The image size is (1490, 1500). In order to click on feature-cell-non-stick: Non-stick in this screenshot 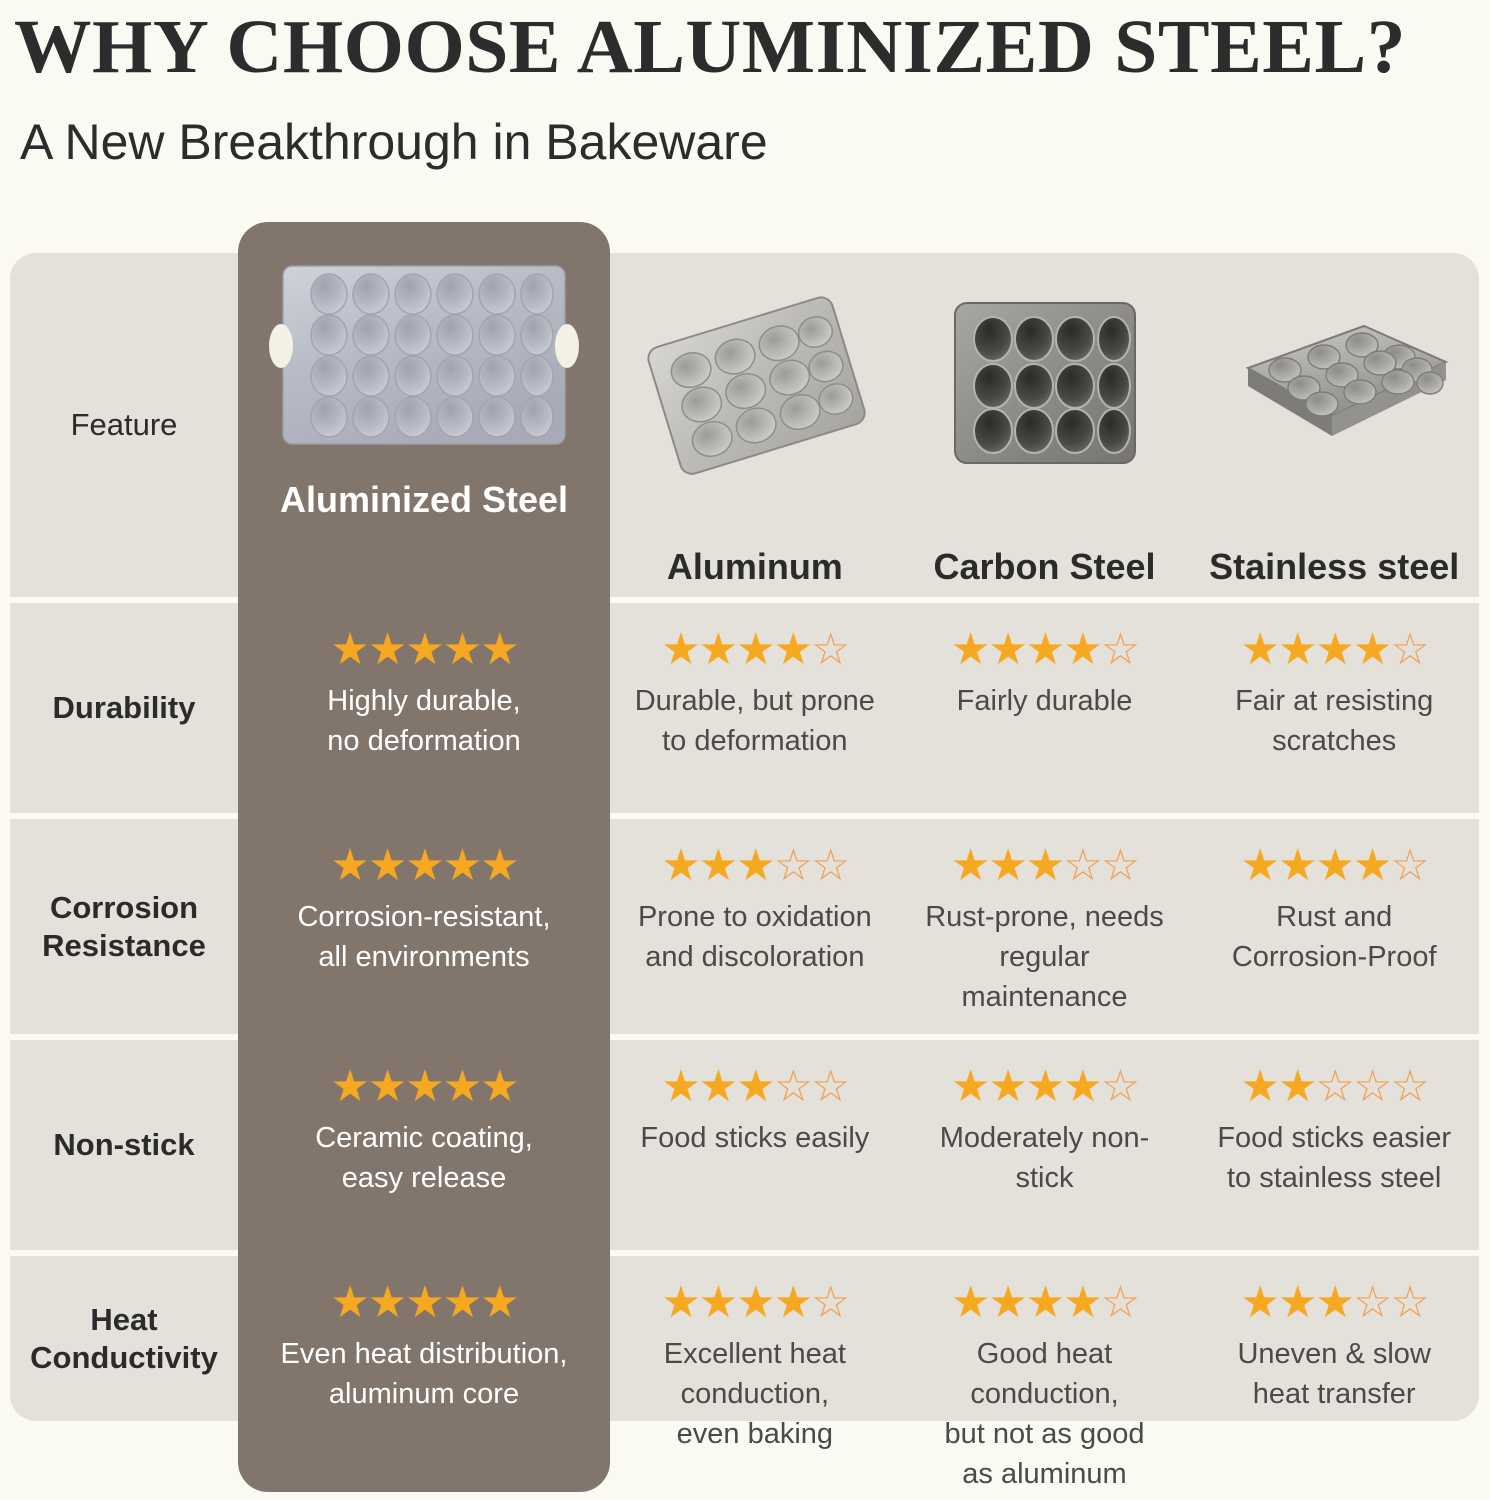, I will do `click(124, 1145)`.